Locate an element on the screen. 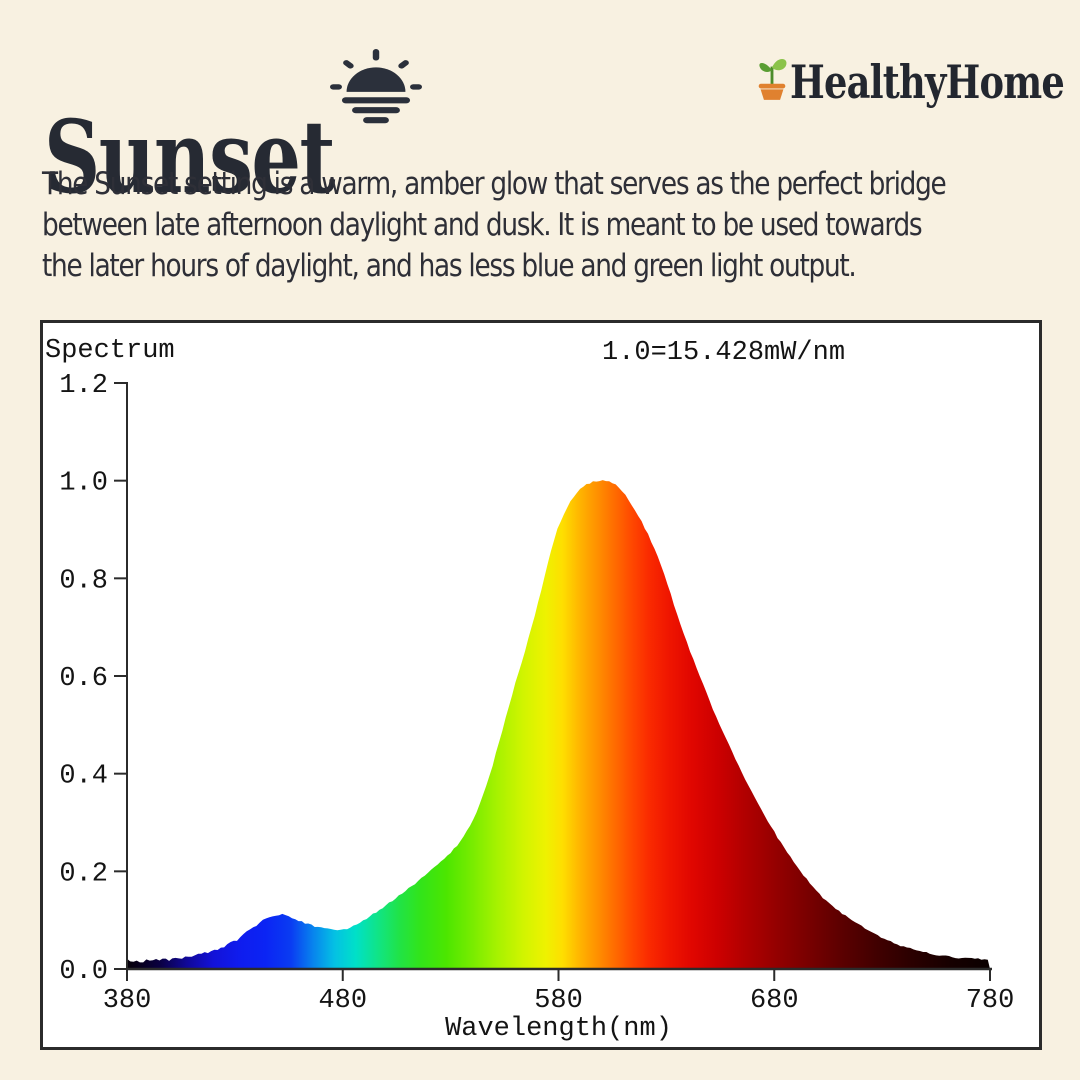 This screenshot has width=1080, height=1080. brand-name: HealthyHome is located at coordinates (927, 82).